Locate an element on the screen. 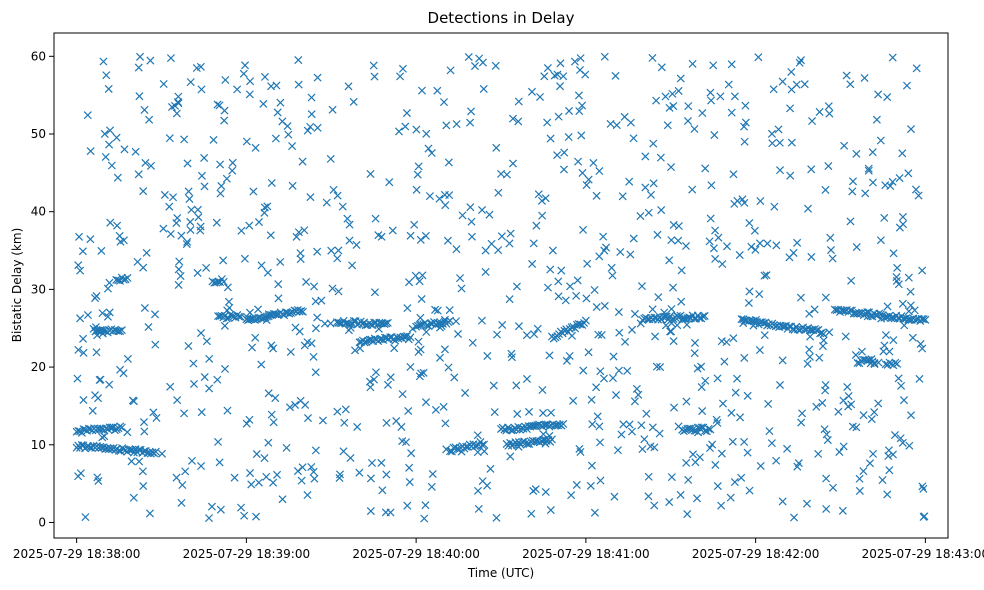 The image size is (984, 590). x-axis-label: Time (UTC) is located at coordinates (500, 573).